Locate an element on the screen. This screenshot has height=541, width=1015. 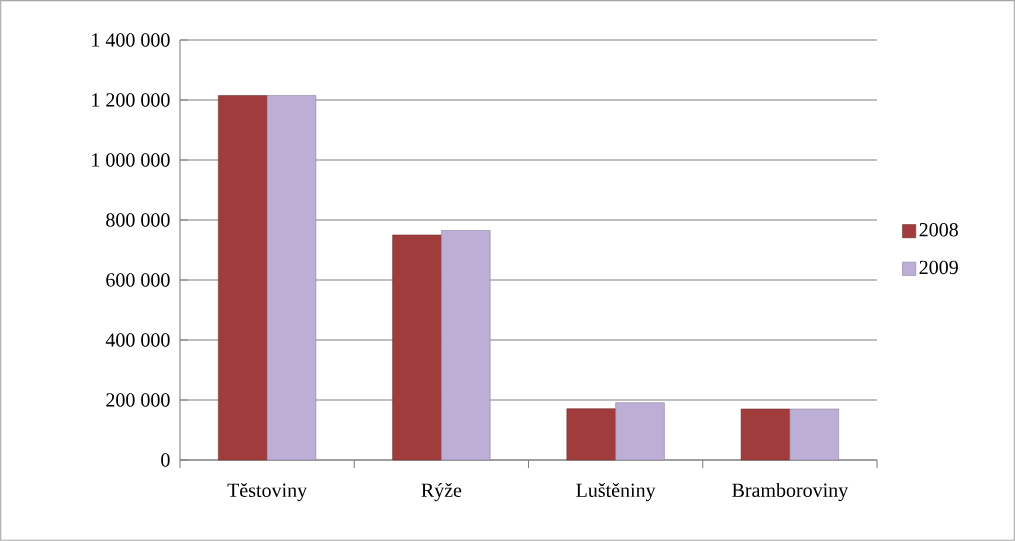
y-tick-label: 200 000 is located at coordinates (138, 400).